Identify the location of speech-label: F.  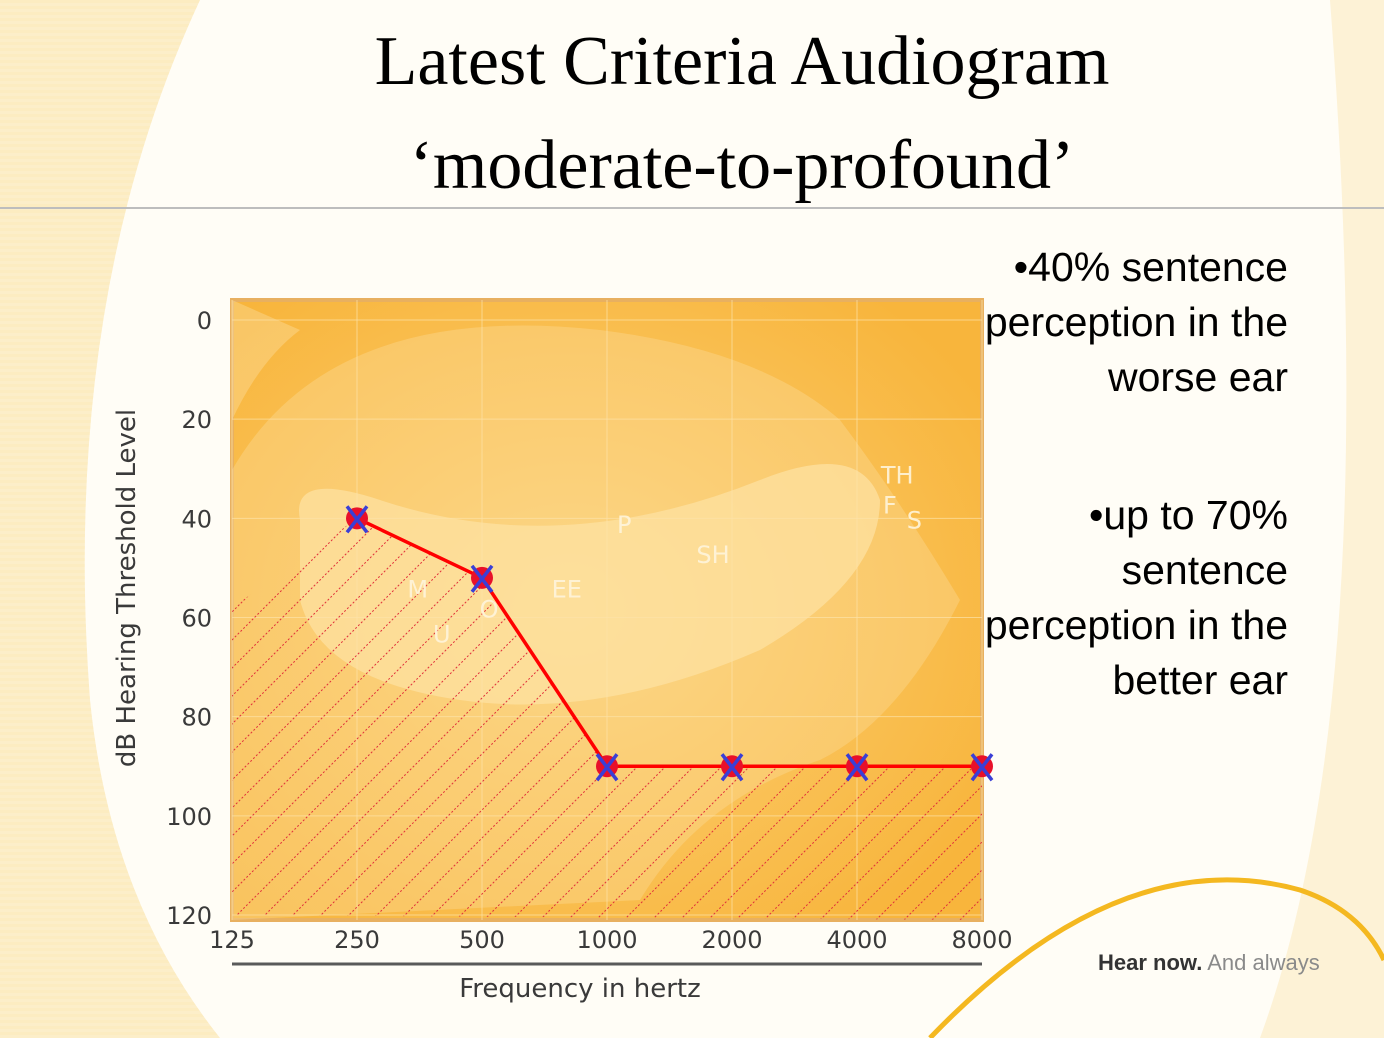
(890, 505).